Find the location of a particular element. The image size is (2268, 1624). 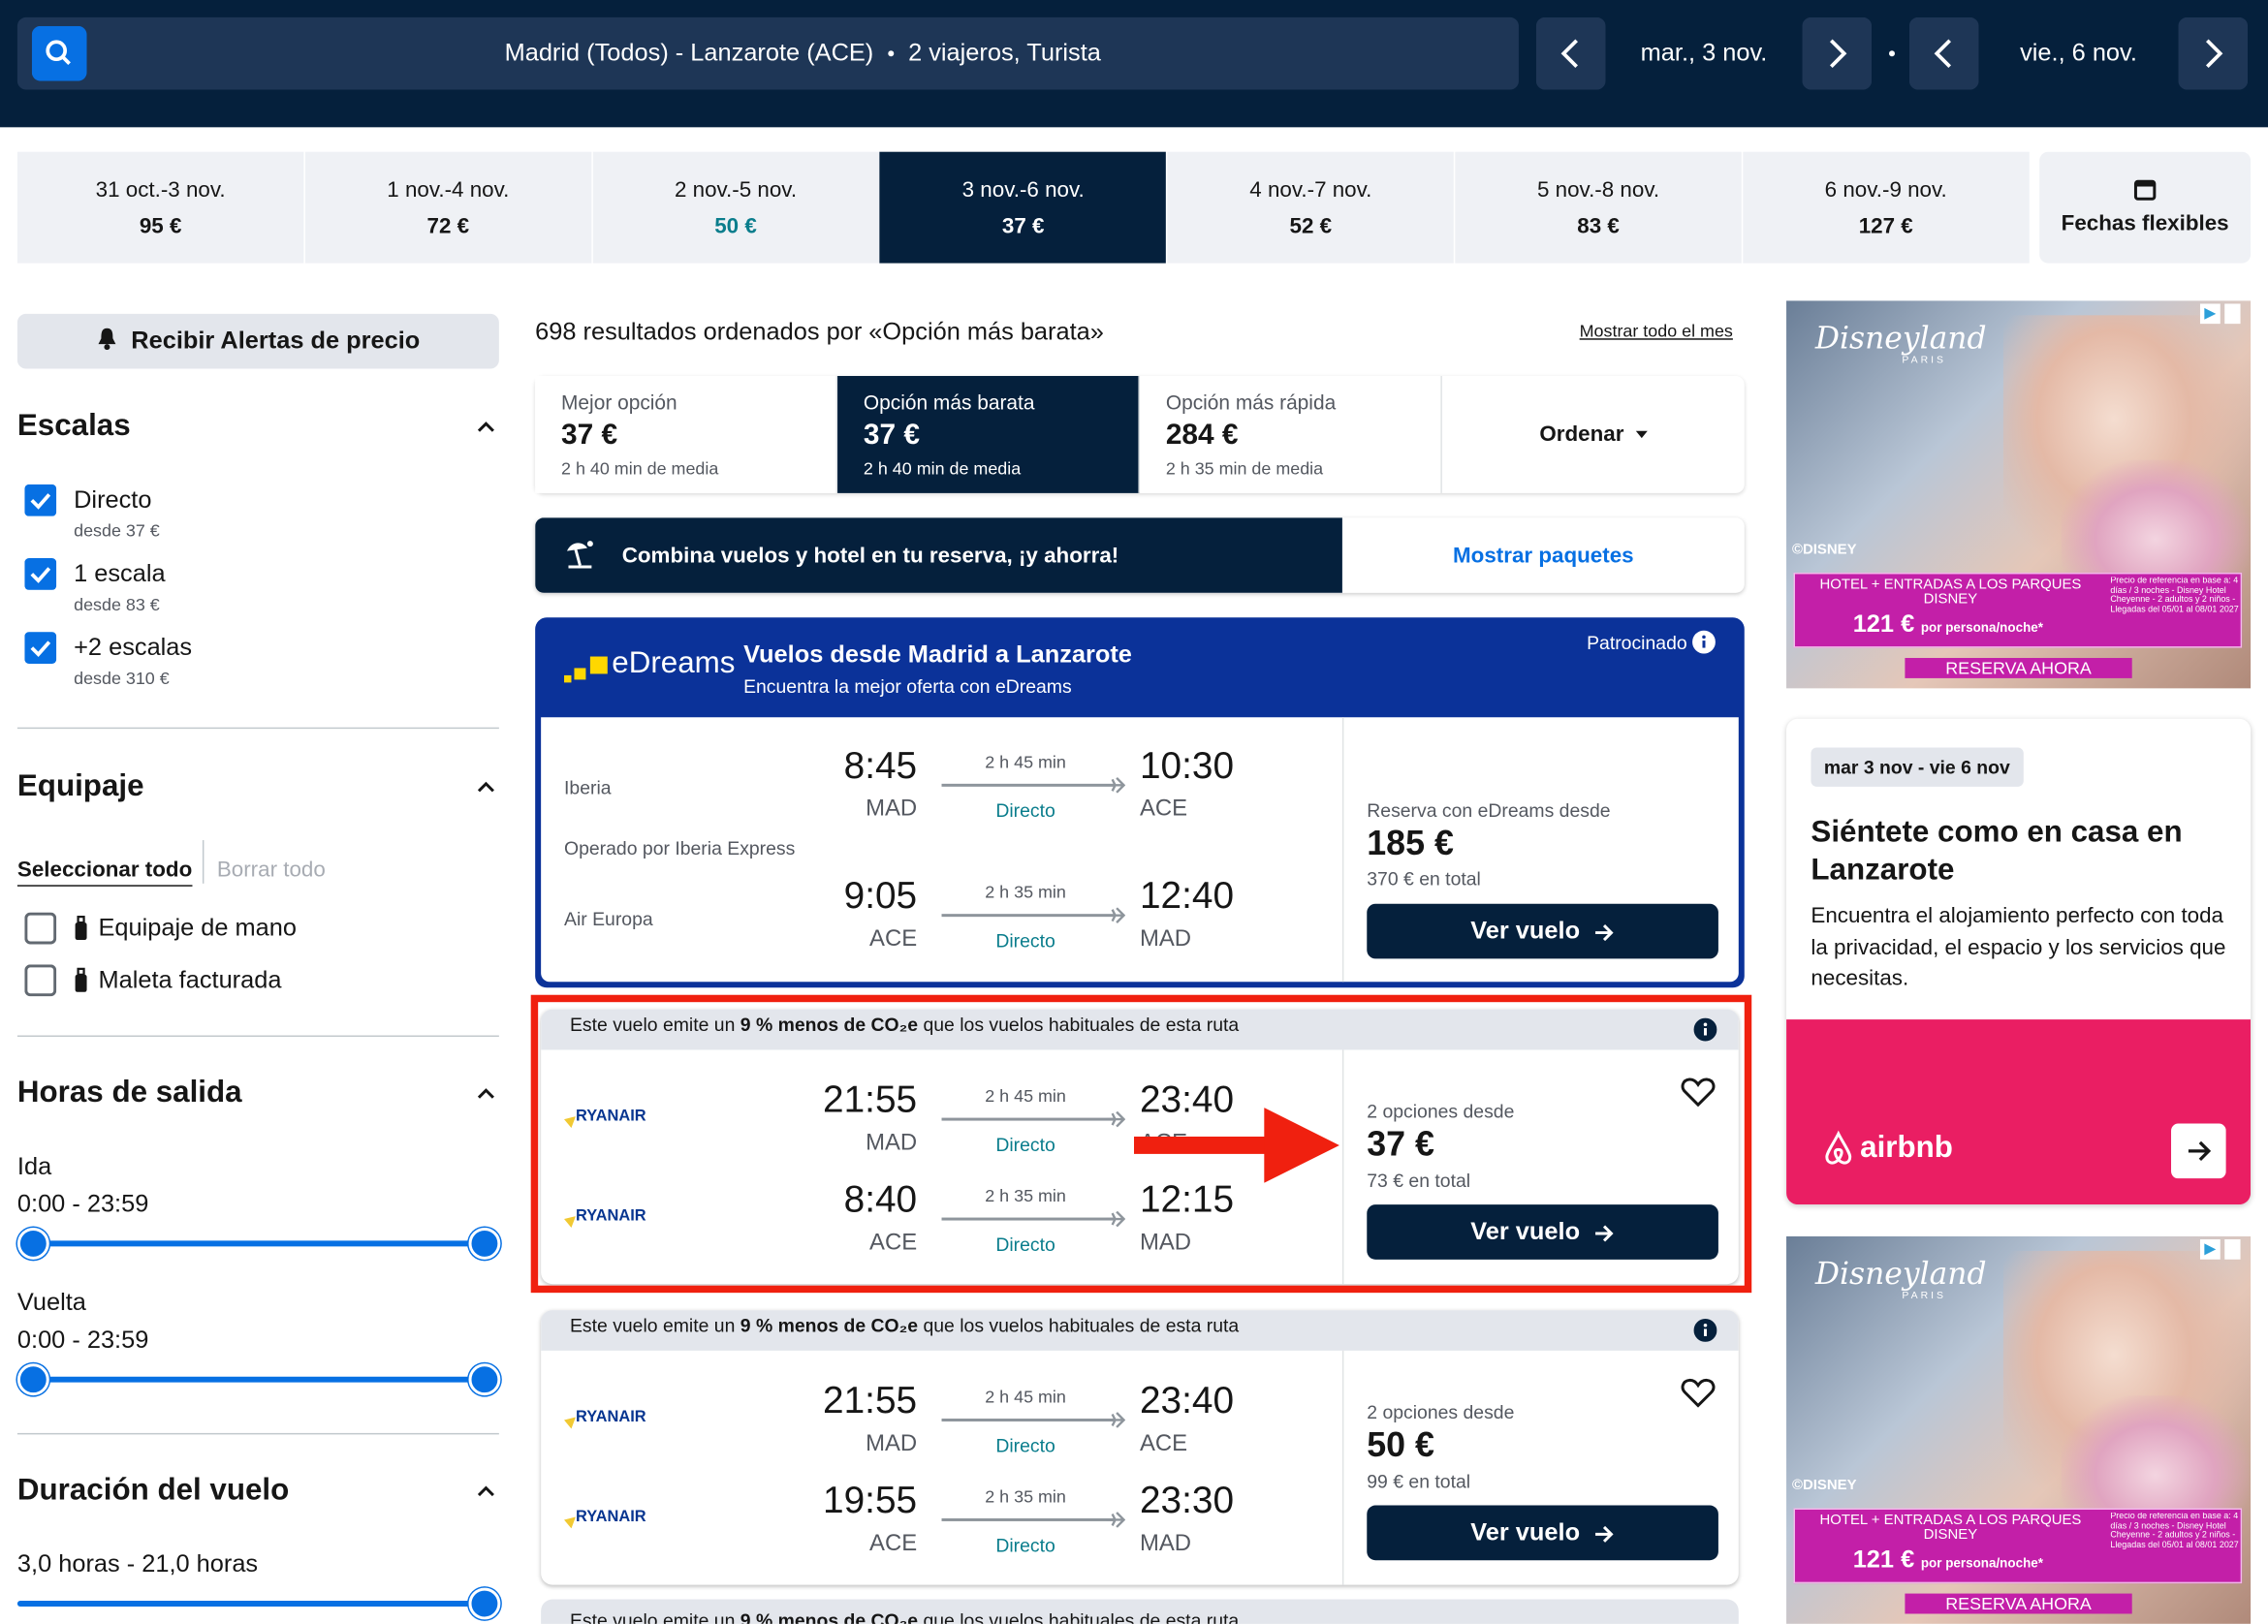

sponsored-subtitle: Encuentra la mejor oferta con eDreams is located at coordinates (907, 686).